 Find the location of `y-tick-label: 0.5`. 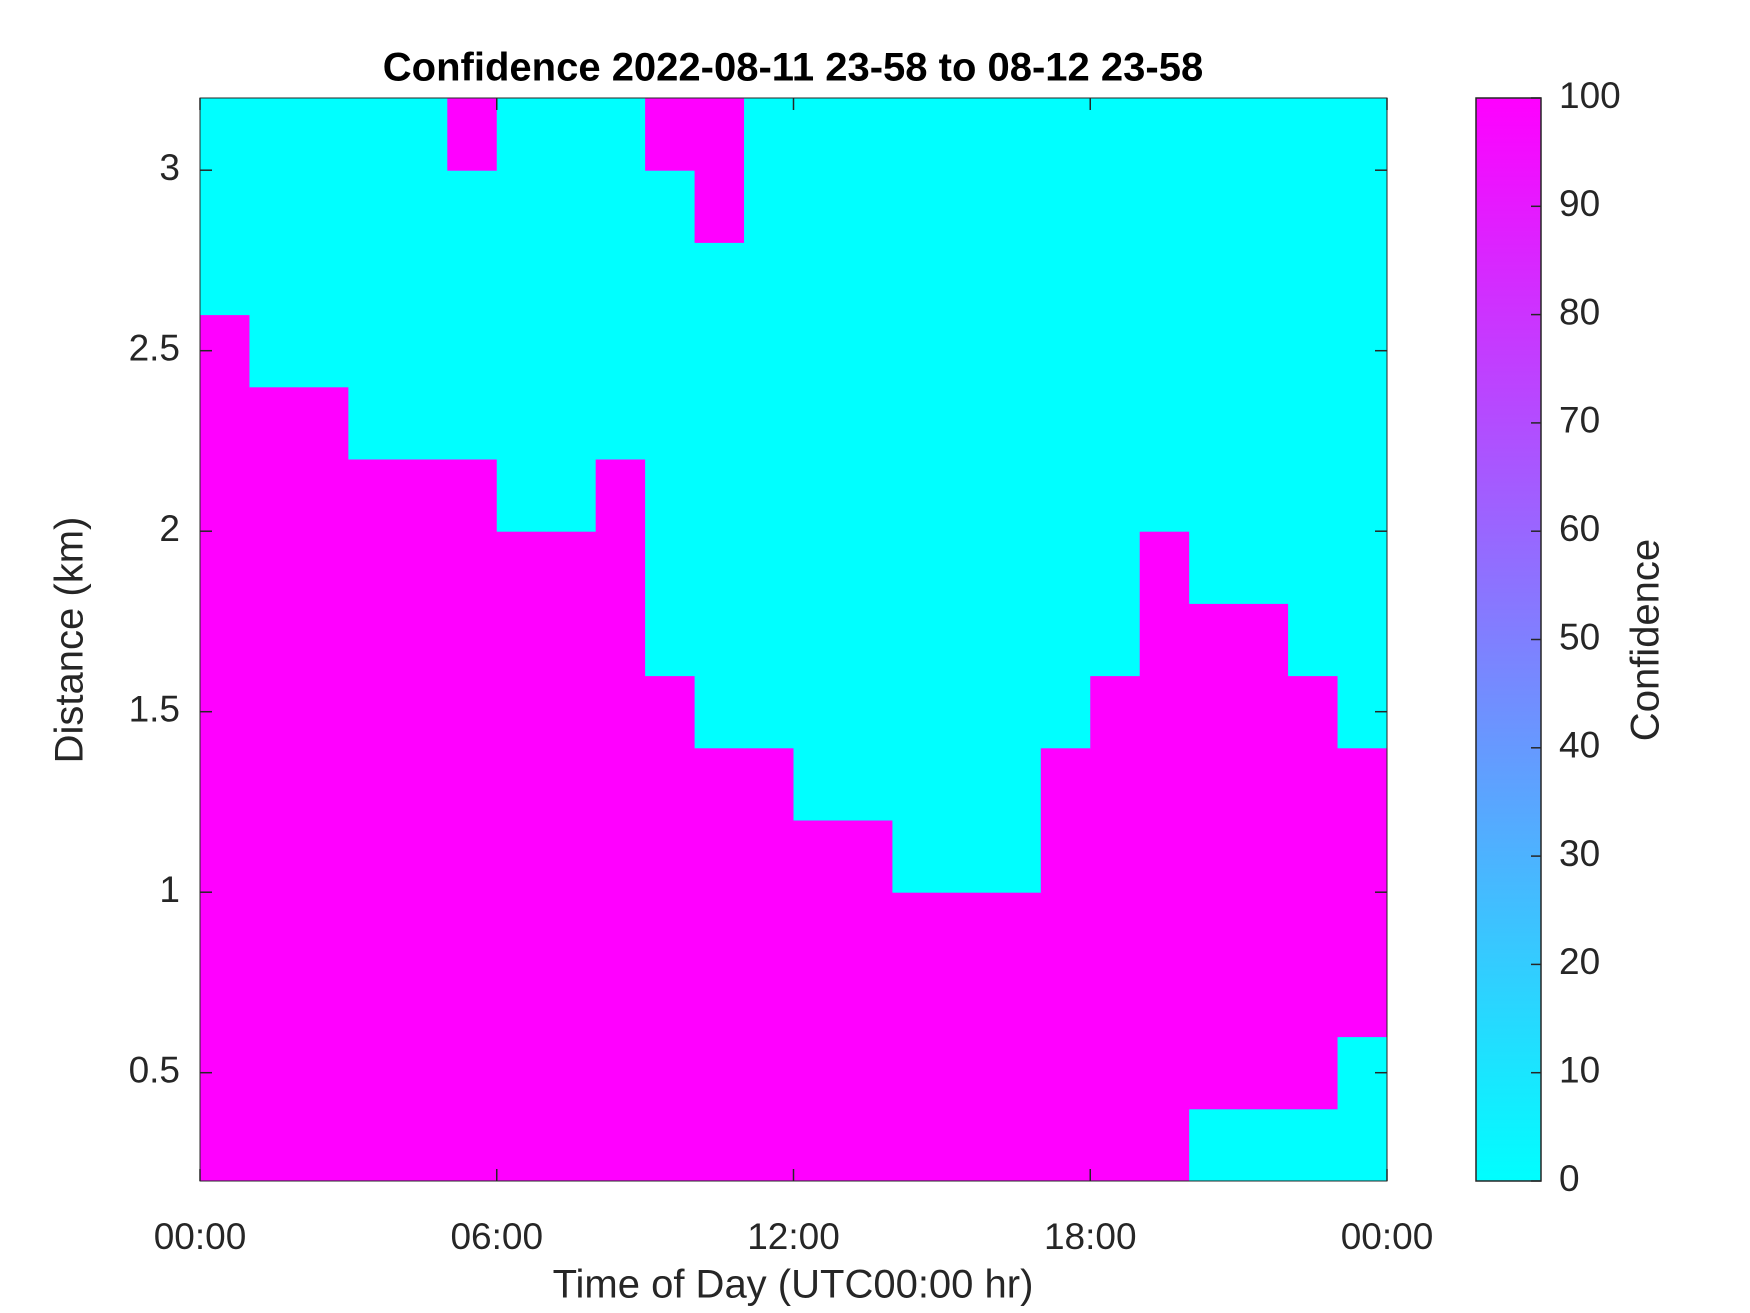

y-tick-label: 0.5 is located at coordinates (154, 1069).